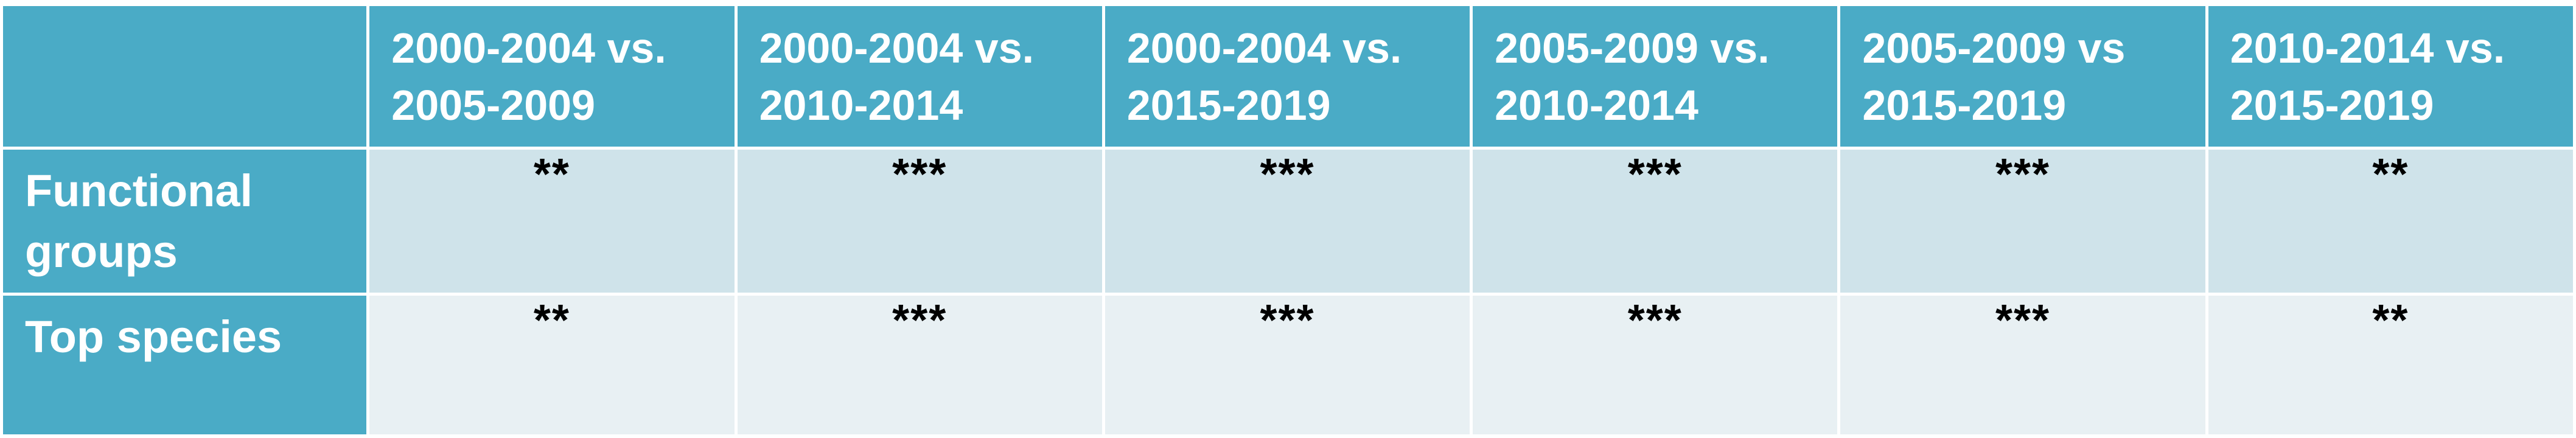 The width and height of the screenshot is (2576, 438). Describe the element at coordinates (153, 336) in the screenshot. I see `row-header-line: Top species` at that location.